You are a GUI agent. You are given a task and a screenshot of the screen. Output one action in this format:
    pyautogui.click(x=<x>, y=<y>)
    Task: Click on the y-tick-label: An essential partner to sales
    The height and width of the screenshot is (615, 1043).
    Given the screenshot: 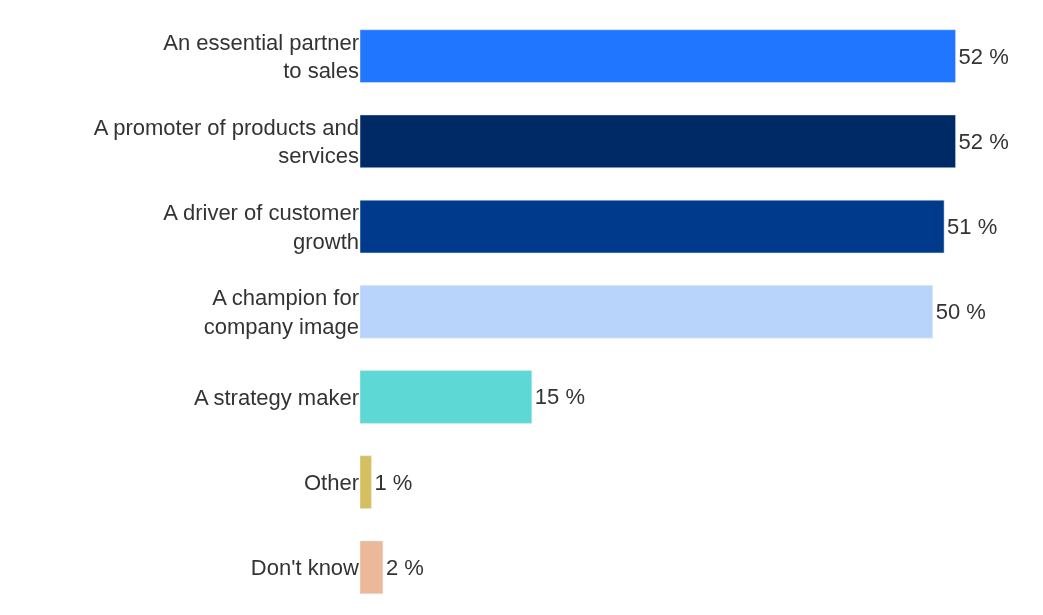 What is the action you would take?
    pyautogui.click(x=261, y=56)
    